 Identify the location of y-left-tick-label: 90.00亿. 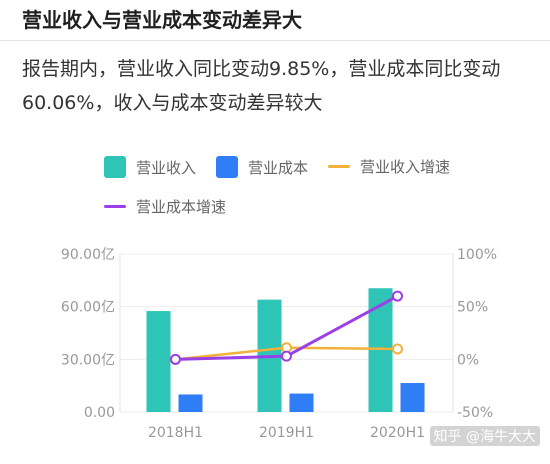
(88, 255).